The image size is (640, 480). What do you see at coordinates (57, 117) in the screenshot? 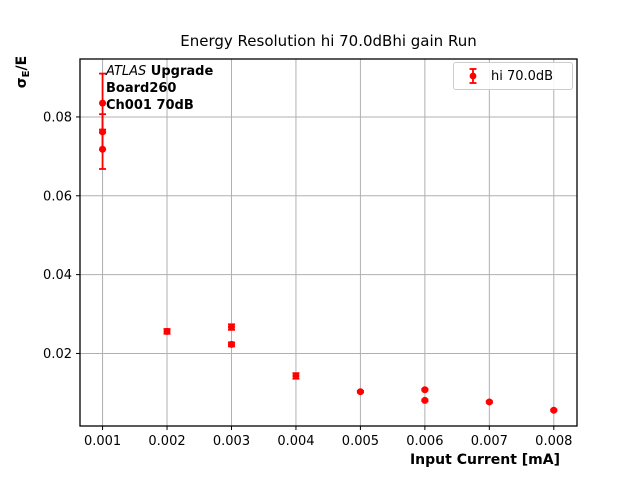
I see `y-tick-label: 0.08` at bounding box center [57, 117].